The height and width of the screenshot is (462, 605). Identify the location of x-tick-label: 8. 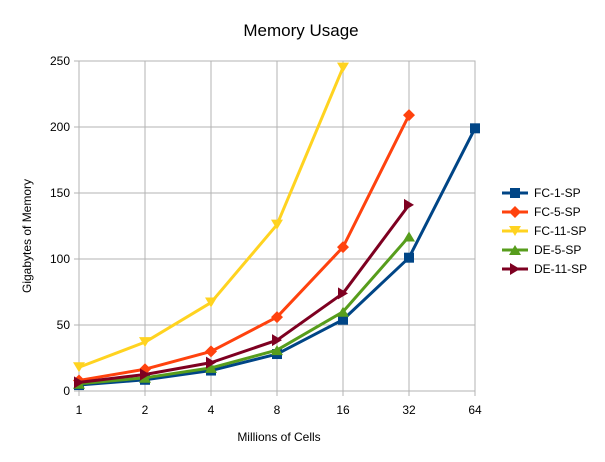
(277, 410).